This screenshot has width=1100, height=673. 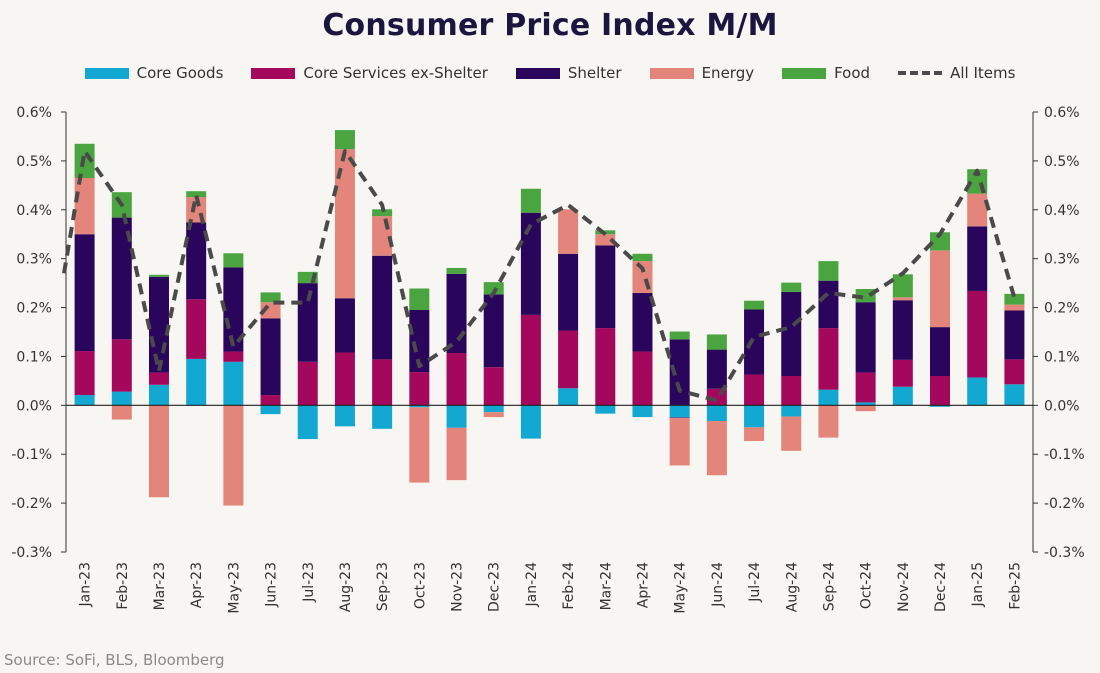 I want to click on legend-item-shelter: Shelter, so click(x=568, y=73).